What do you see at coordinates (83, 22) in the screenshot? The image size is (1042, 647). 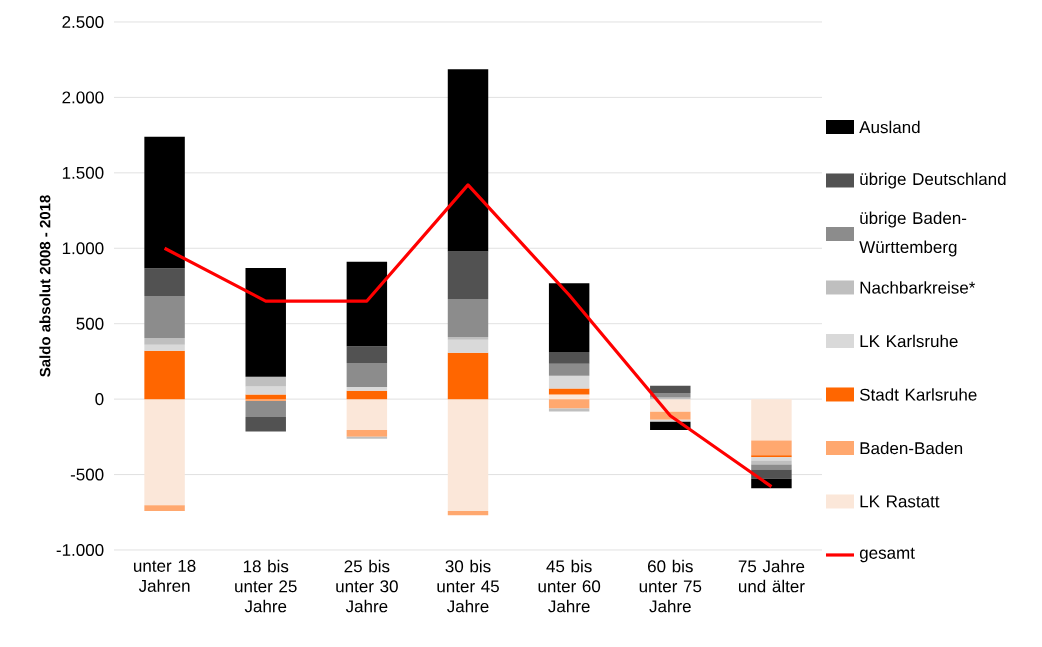 I see `y-tick-label: 2.500` at bounding box center [83, 22].